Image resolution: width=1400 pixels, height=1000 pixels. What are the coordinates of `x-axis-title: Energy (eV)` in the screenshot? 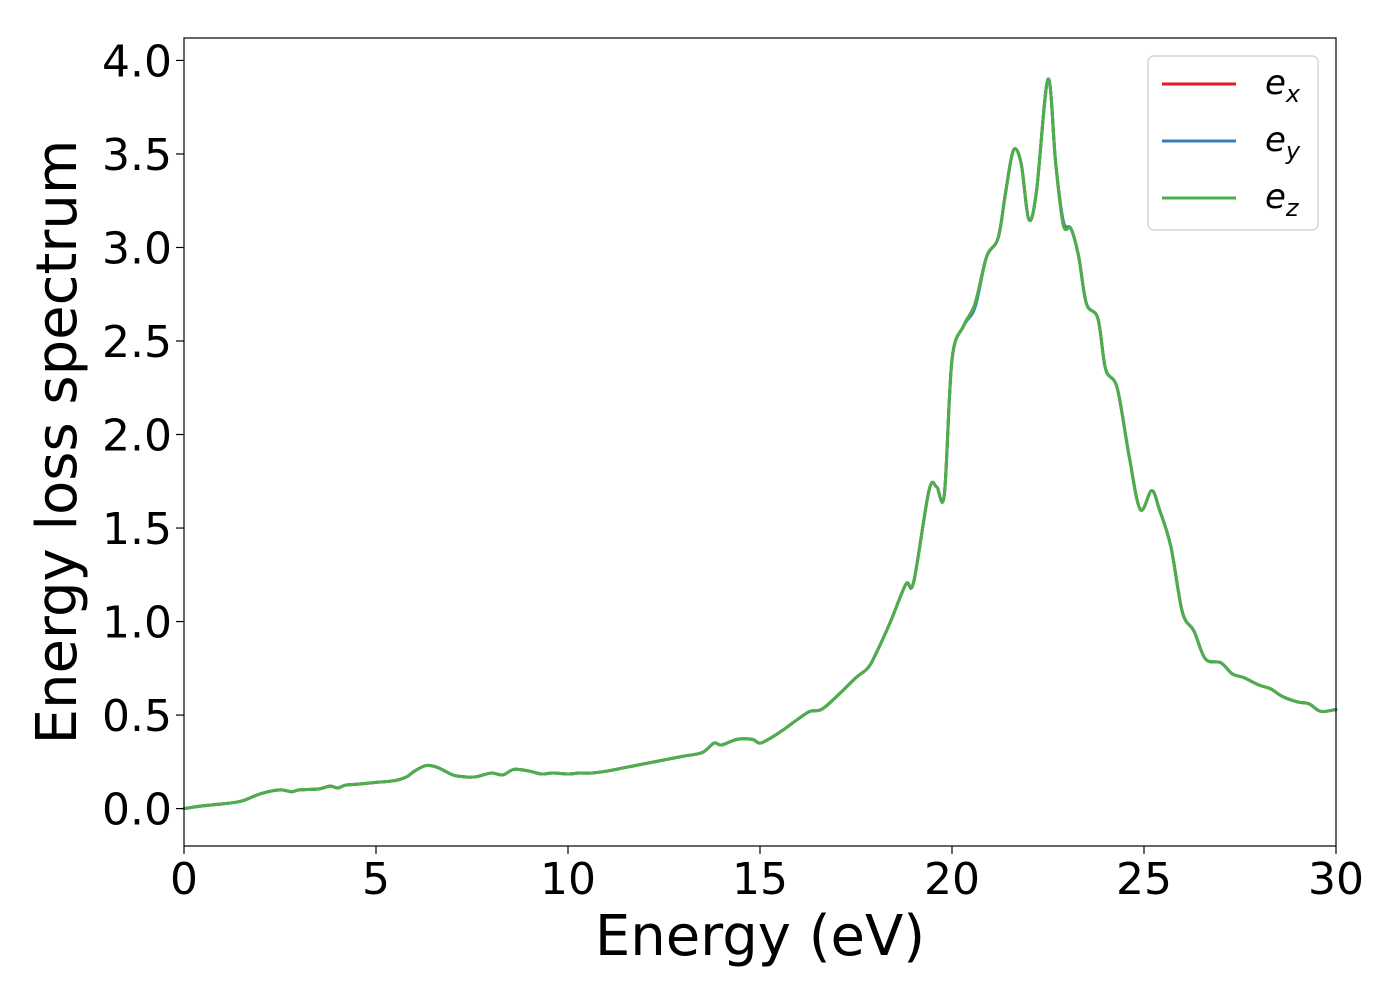 It's located at (760, 936).